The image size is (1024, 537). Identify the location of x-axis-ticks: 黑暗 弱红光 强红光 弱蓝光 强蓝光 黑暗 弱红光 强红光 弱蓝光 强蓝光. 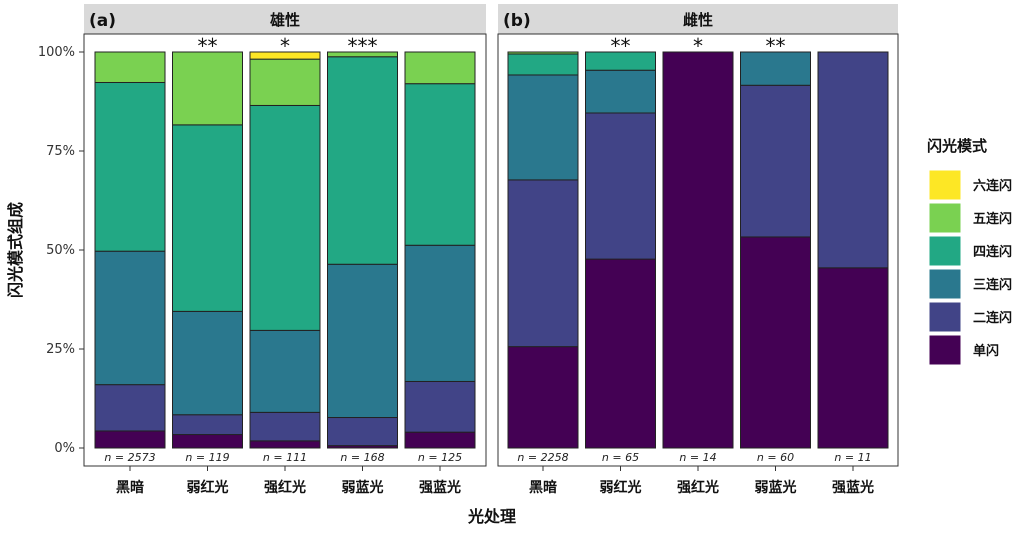
(495, 481).